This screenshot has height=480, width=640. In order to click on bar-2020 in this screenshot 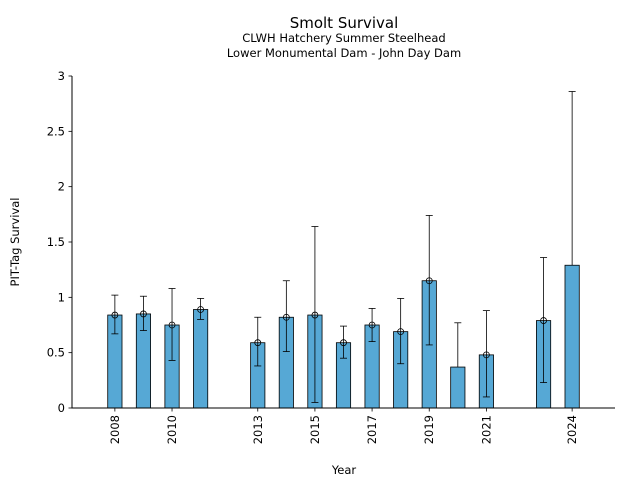, I will do `click(458, 387)`.